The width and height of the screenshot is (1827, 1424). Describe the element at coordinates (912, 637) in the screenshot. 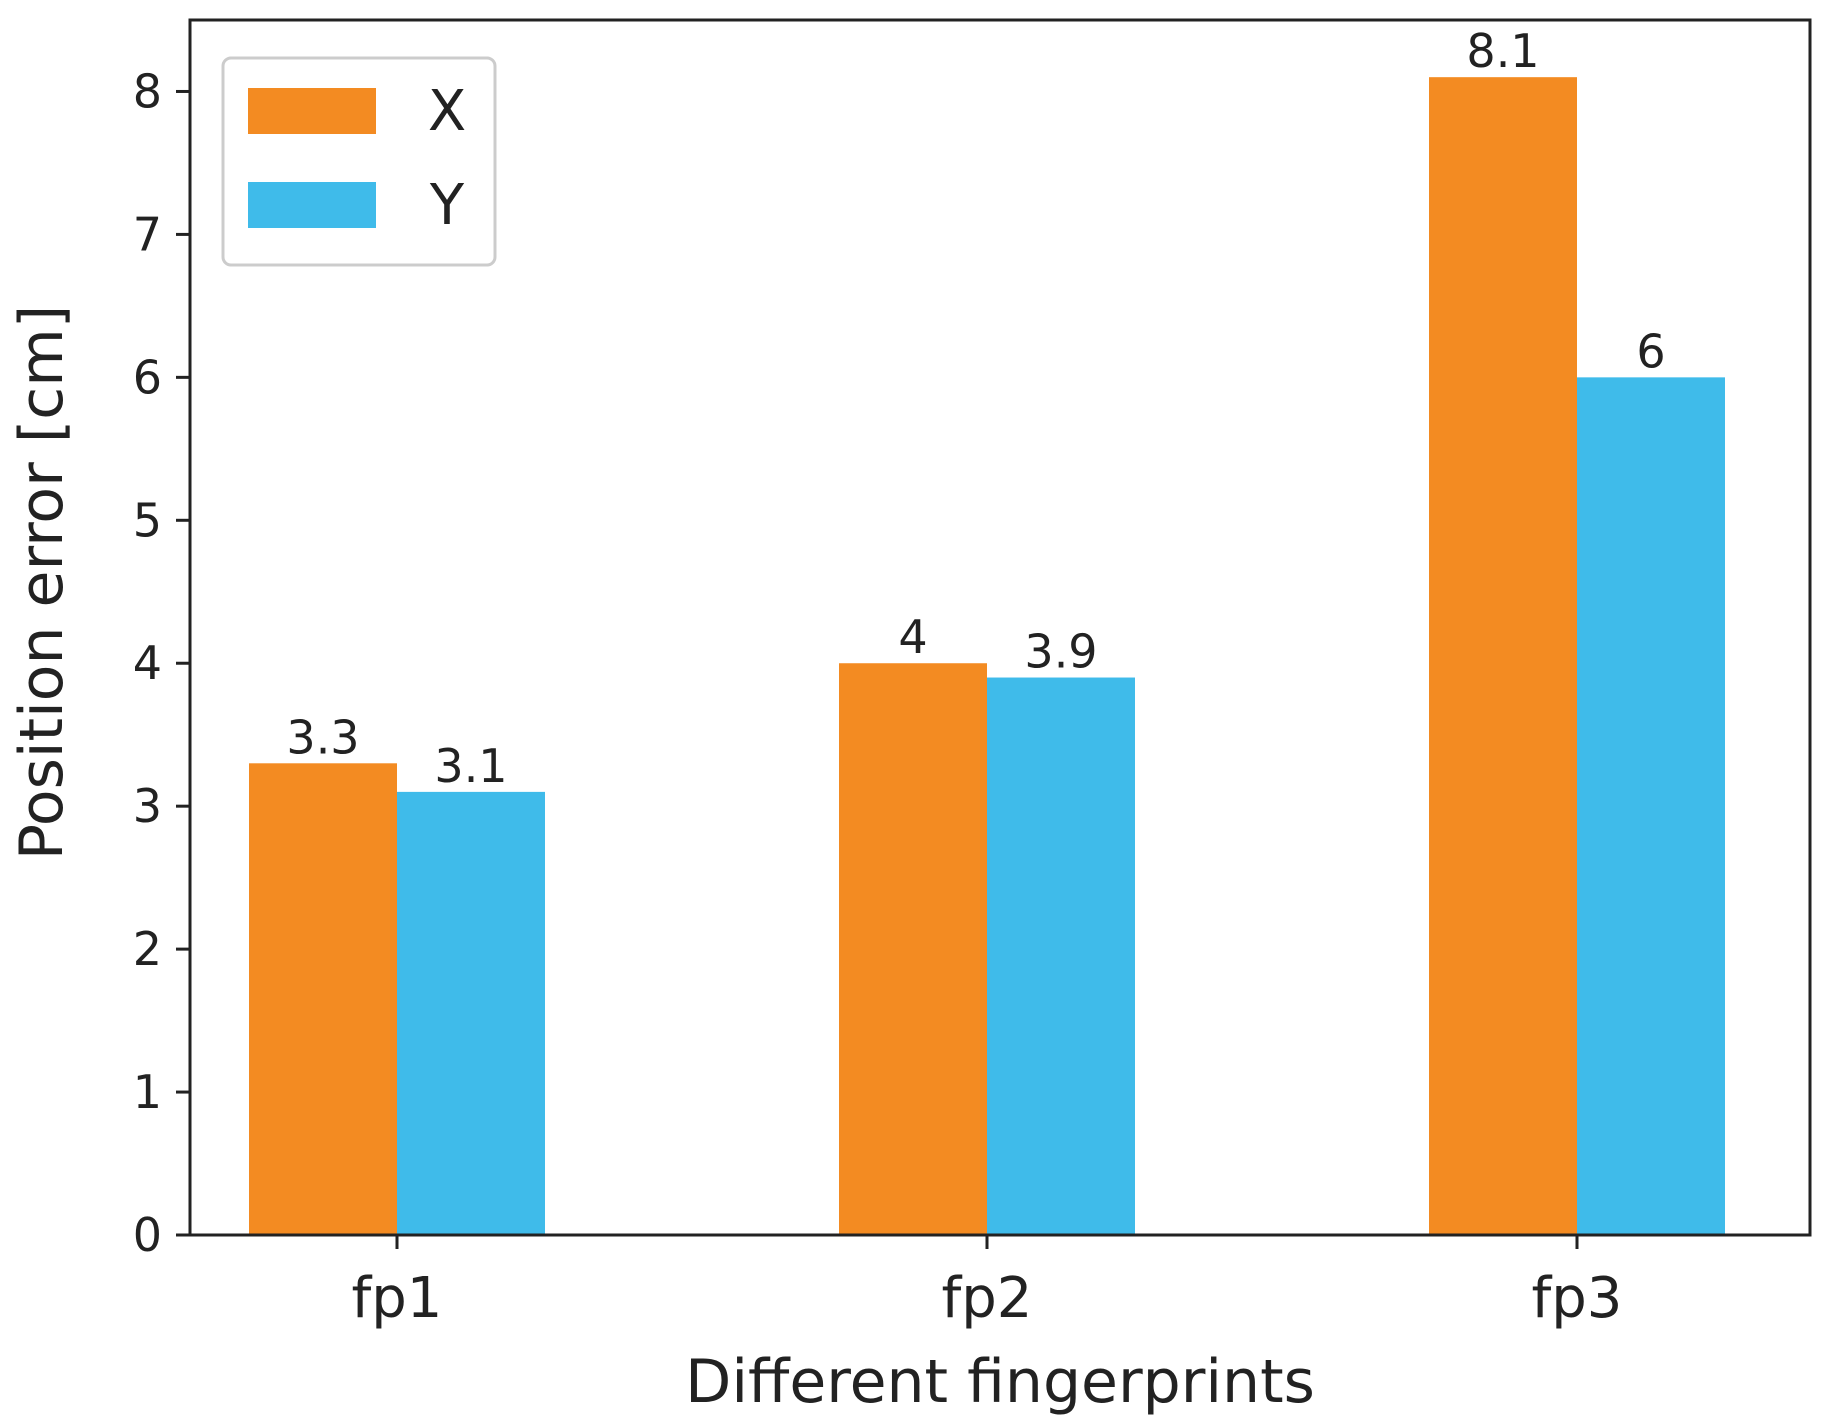

I see `data-label-x-fp2: 4` at that location.